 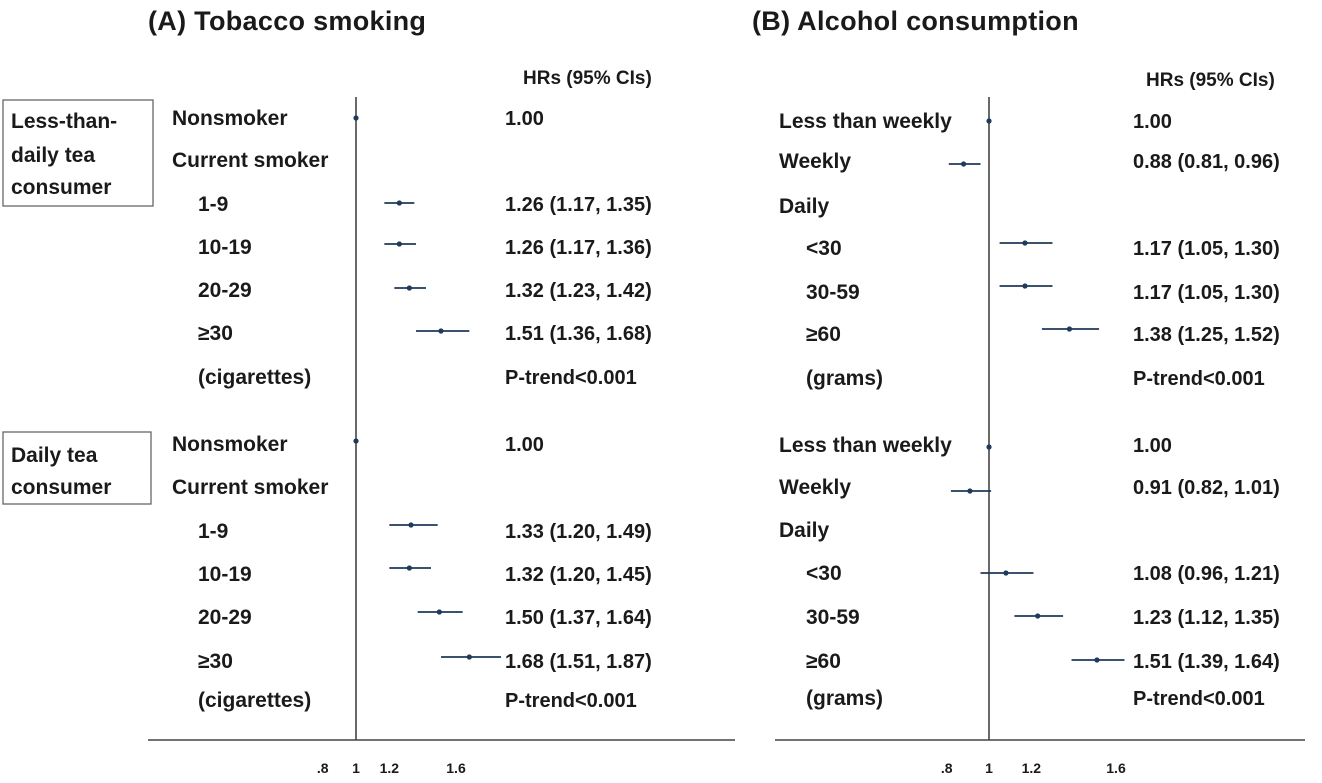 What do you see at coordinates (578, 291) in the screenshot?
I see `panel-0-hr-value: 1.32 (1.23, 1.42)` at bounding box center [578, 291].